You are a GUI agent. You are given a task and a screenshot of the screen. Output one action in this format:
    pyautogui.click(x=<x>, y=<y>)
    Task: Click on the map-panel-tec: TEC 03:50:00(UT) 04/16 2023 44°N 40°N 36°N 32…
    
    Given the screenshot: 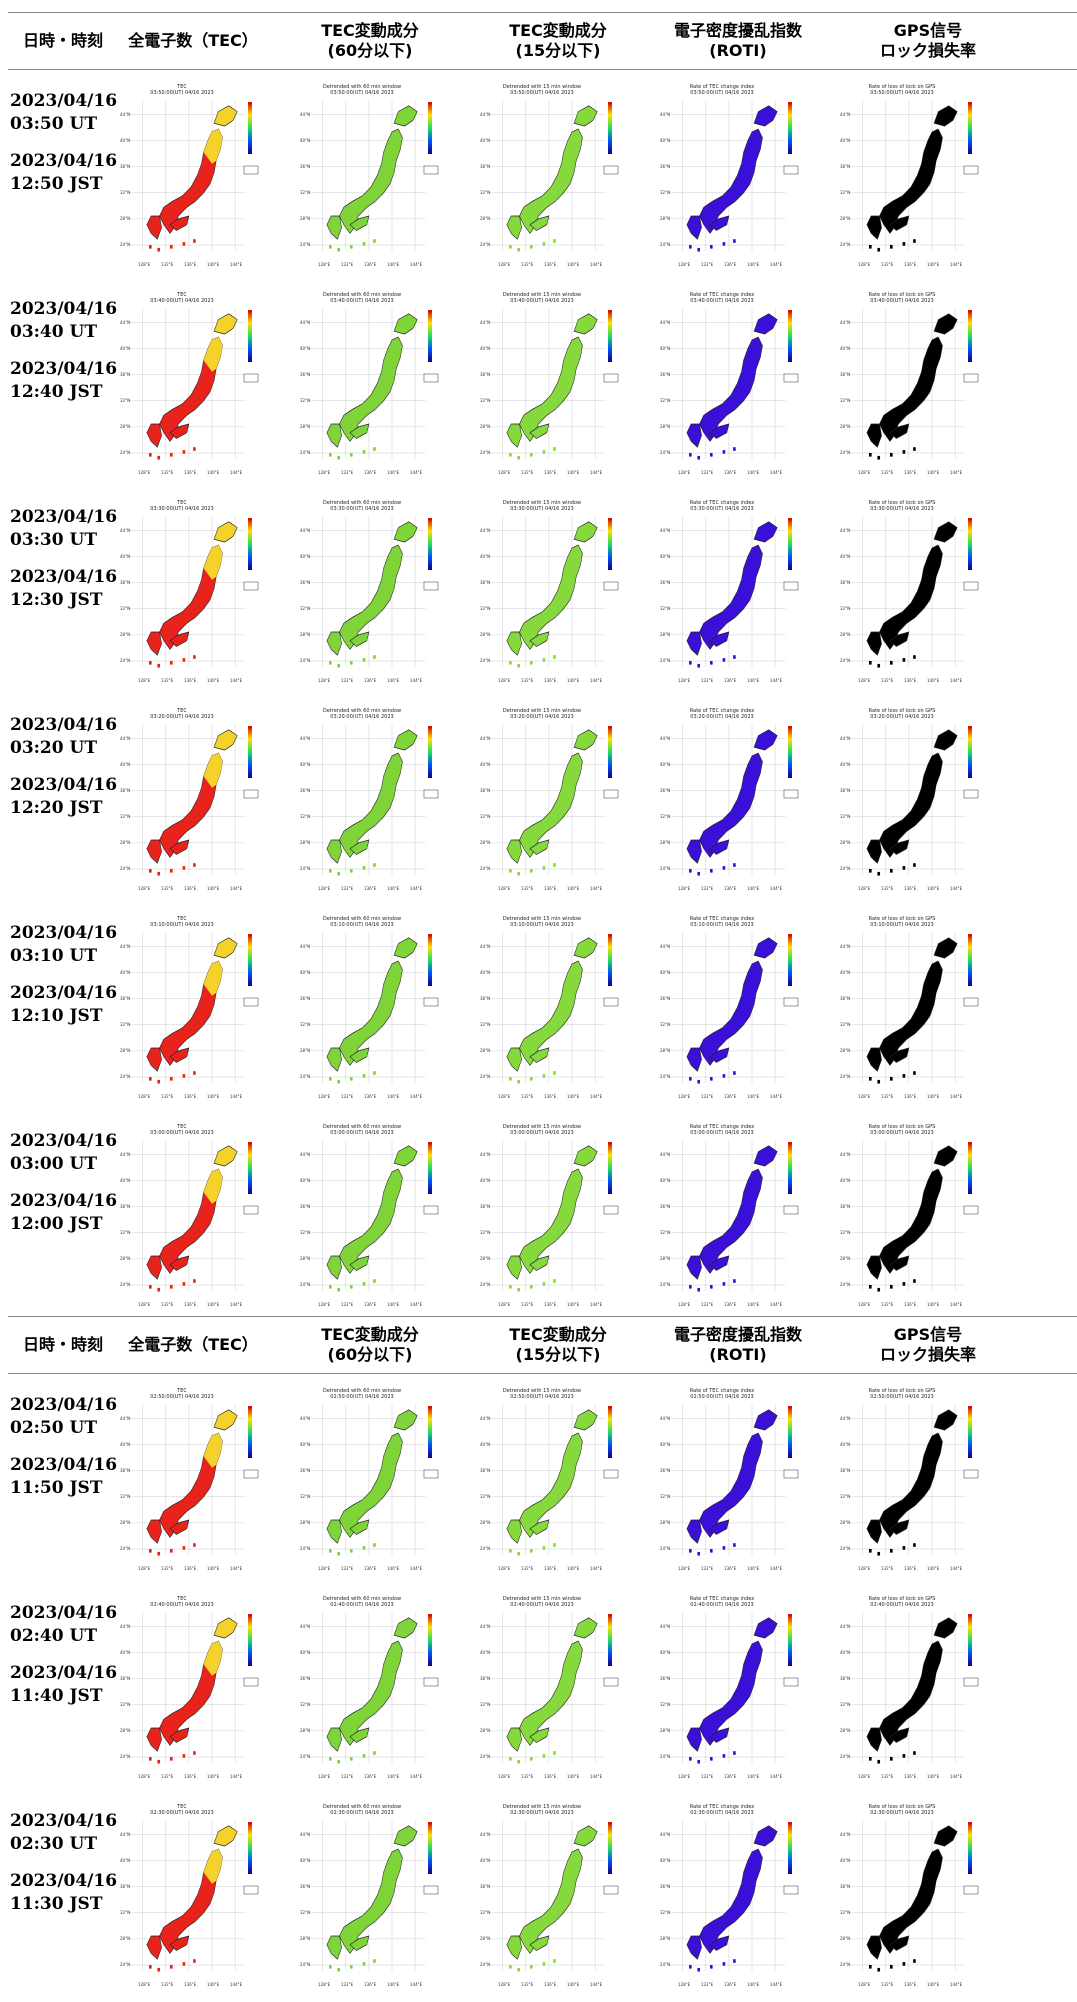 What is the action you would take?
    pyautogui.click(x=195, y=175)
    